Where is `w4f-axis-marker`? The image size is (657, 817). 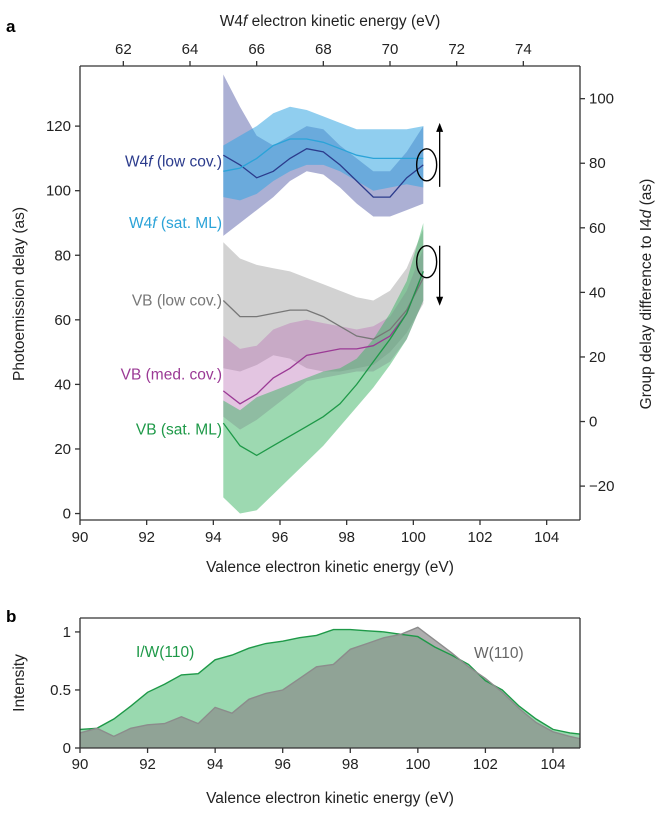
w4f-axis-marker is located at coordinates (426, 165).